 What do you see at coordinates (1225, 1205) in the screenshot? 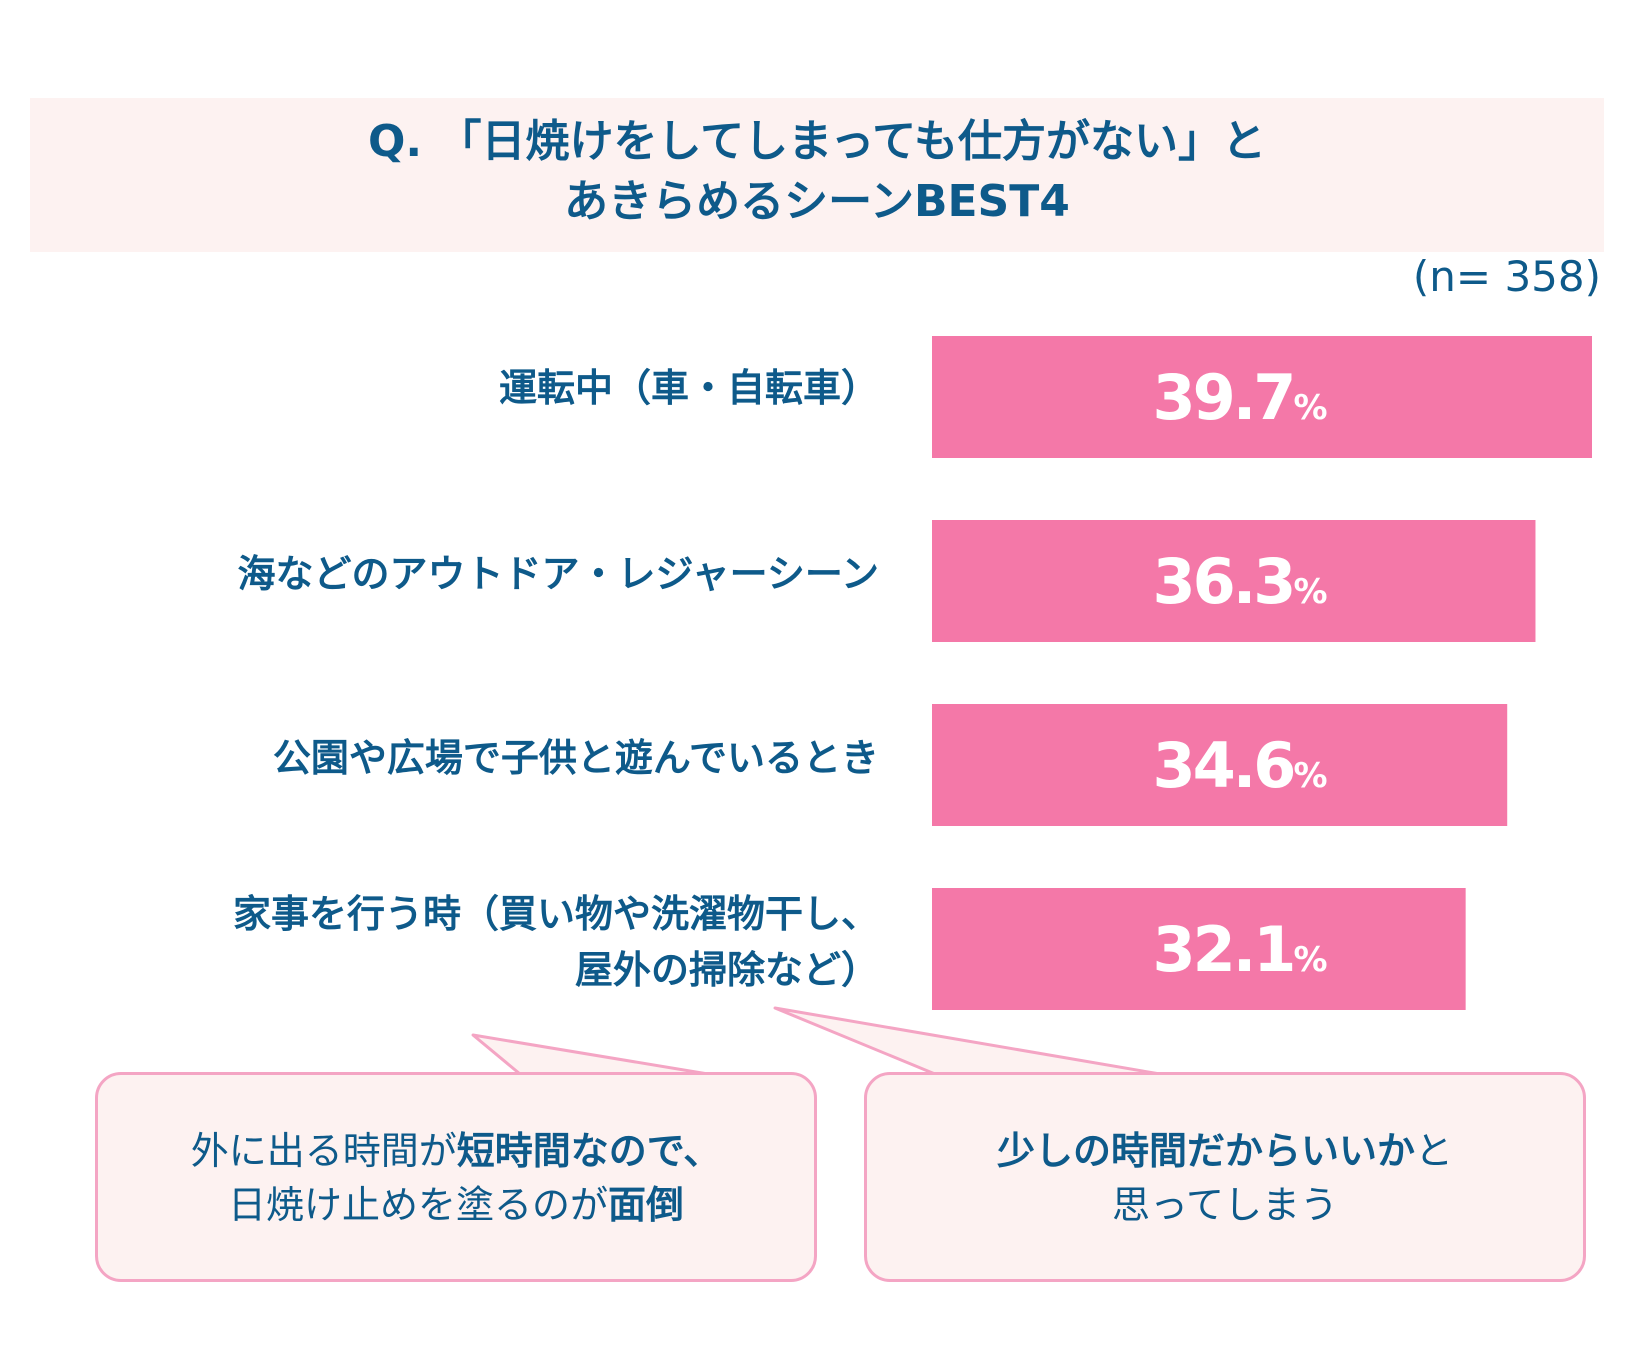
I see `right-comment-plain-2: 思ってしまう` at bounding box center [1225, 1205].